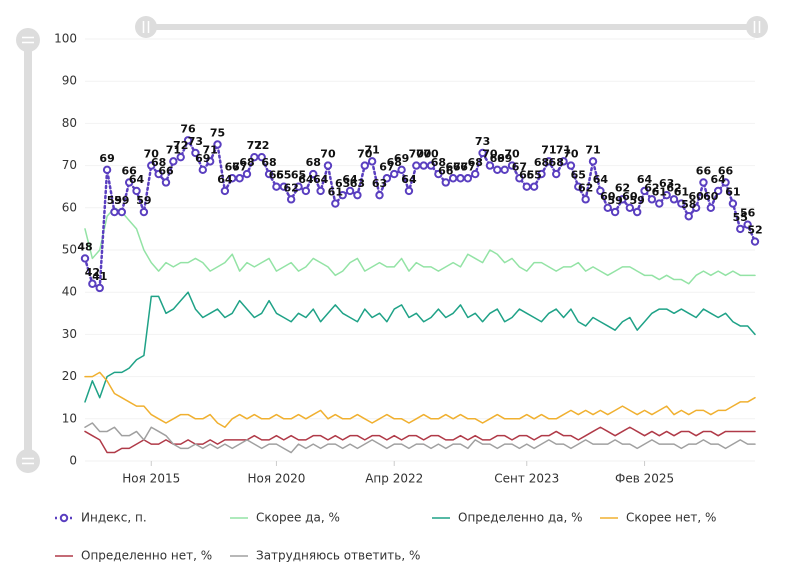 Image resolution: width=800 pixels, height=588 pixels. I want to click on y-tick-label: 0, so click(73, 461).